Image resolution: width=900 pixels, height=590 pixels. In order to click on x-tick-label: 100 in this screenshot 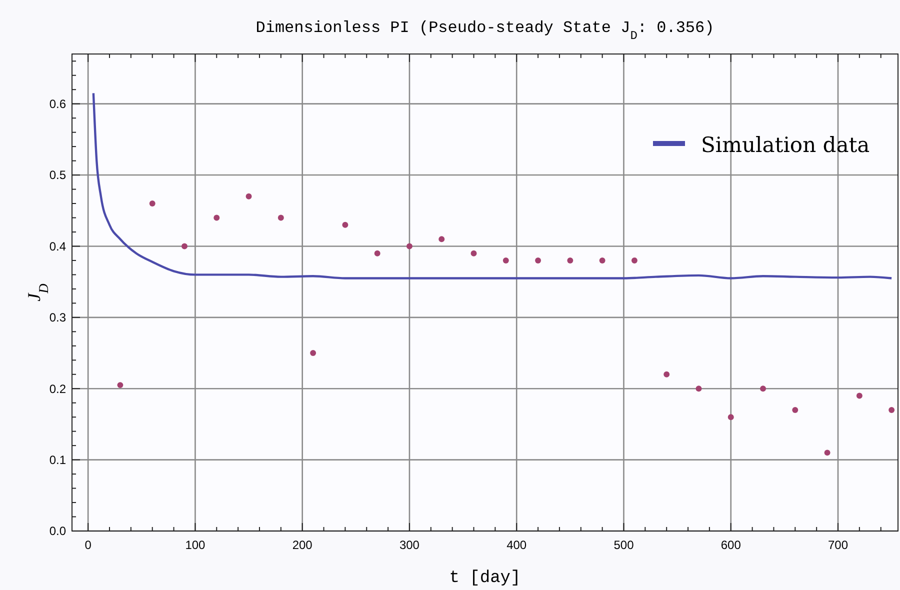, I will do `click(195, 545)`.